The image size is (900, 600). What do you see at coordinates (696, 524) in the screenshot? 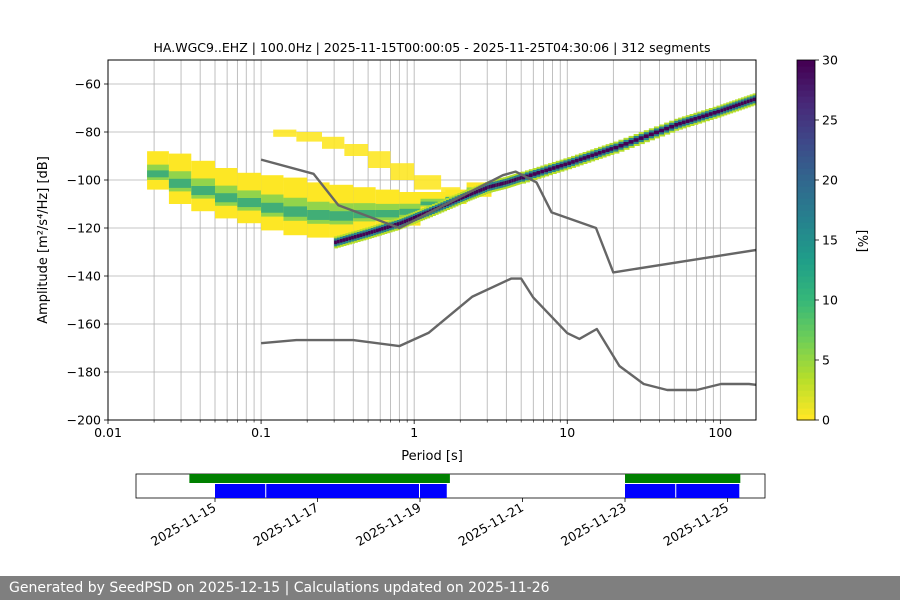
I see `timeline-tick-label: 2025-11-25` at bounding box center [696, 524].